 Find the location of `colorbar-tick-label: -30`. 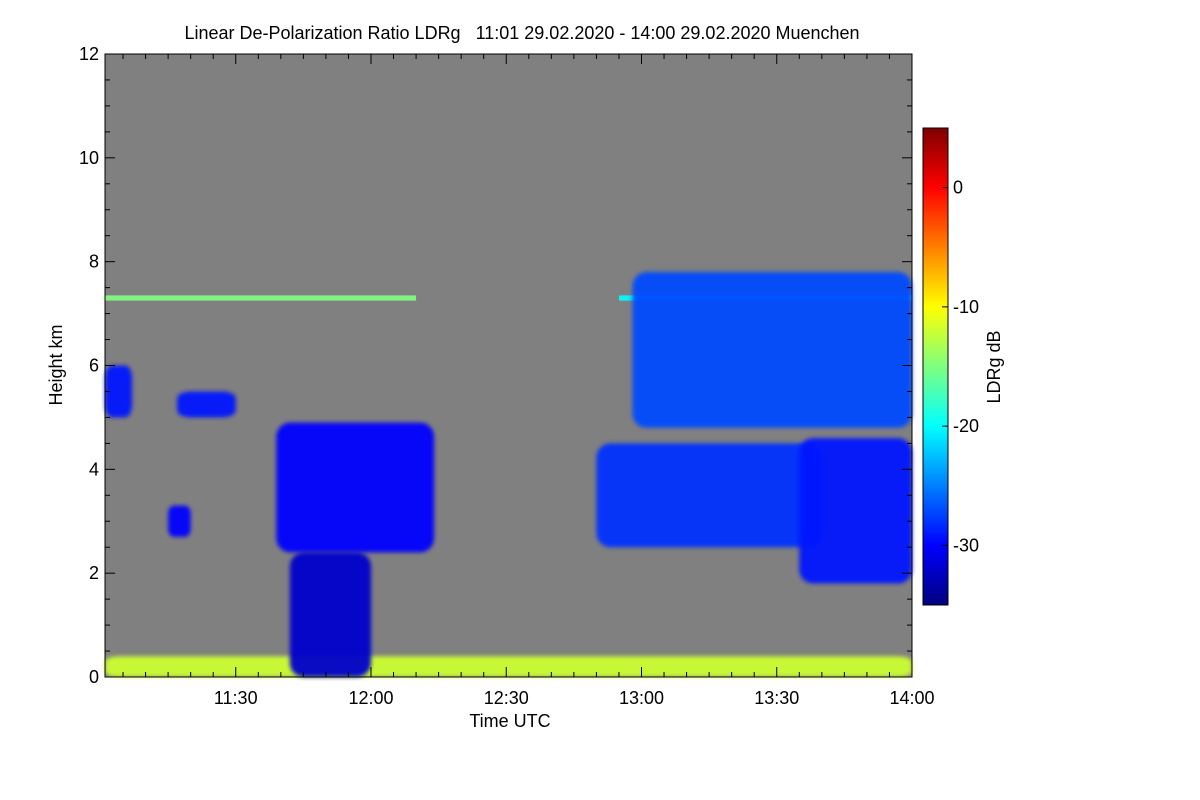

colorbar-tick-label: -30 is located at coordinates (966, 545).